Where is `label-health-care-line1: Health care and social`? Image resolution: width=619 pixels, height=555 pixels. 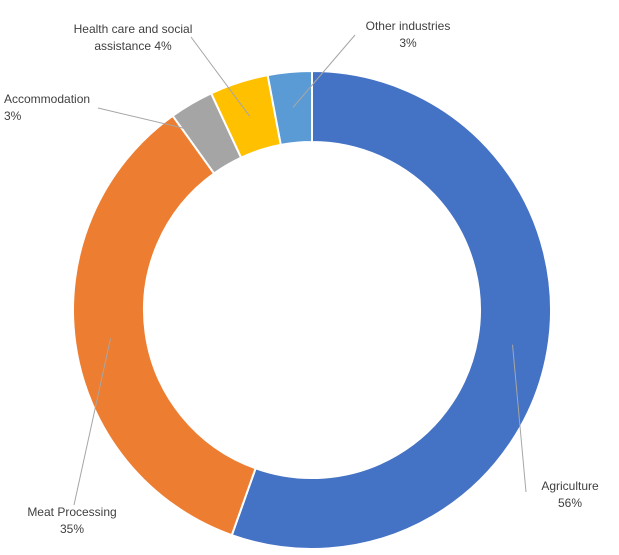 label-health-care-line1: Health care and social is located at coordinates (133, 29).